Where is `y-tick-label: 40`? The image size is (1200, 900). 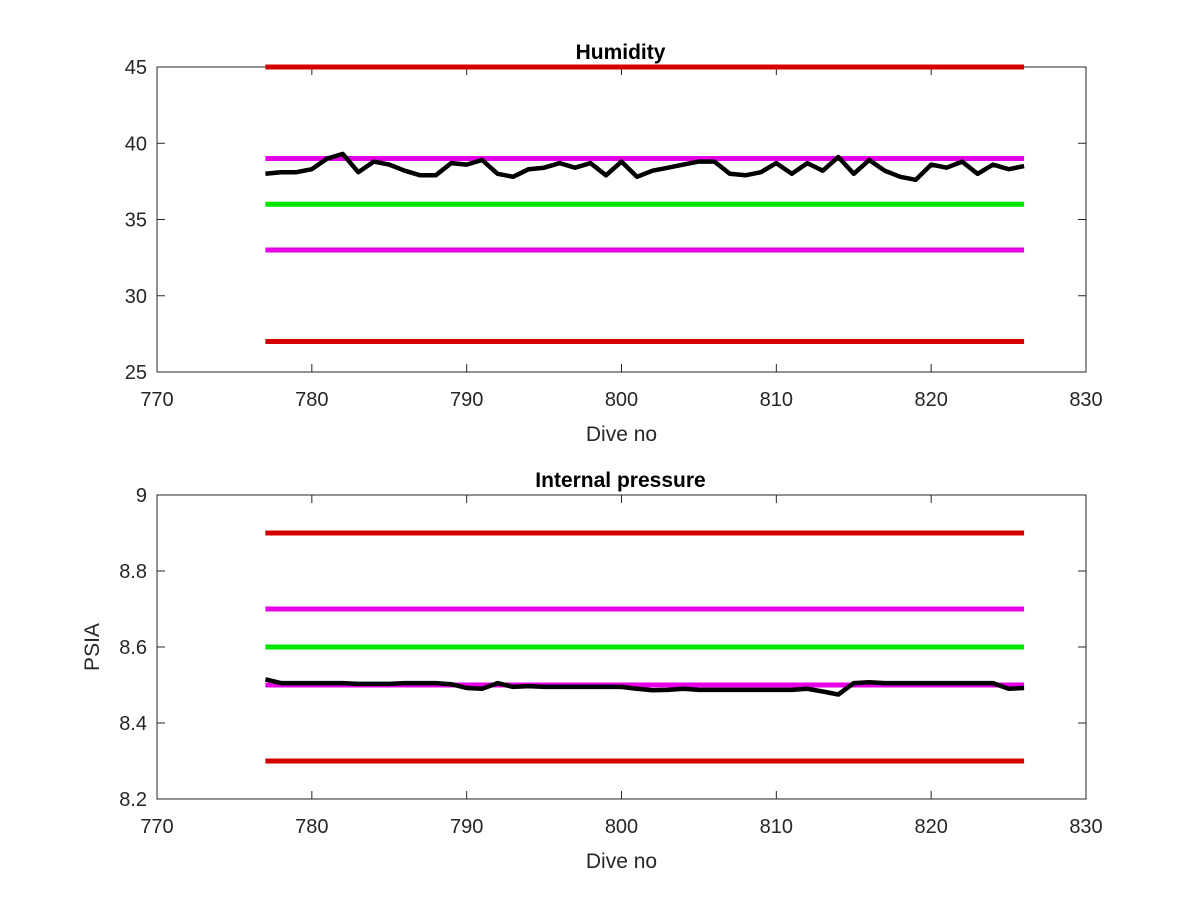
y-tick-label: 40 is located at coordinates (136, 144).